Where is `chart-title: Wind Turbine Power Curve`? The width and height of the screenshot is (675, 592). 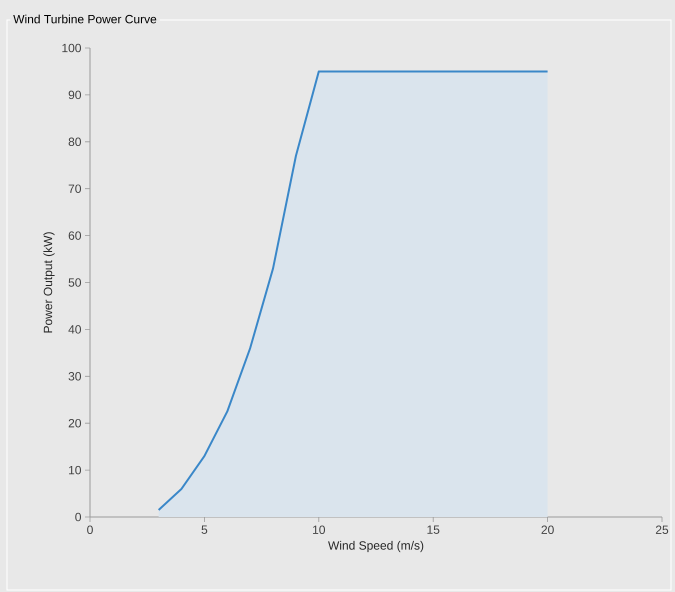 chart-title: Wind Turbine Power Curve is located at coordinates (84, 19).